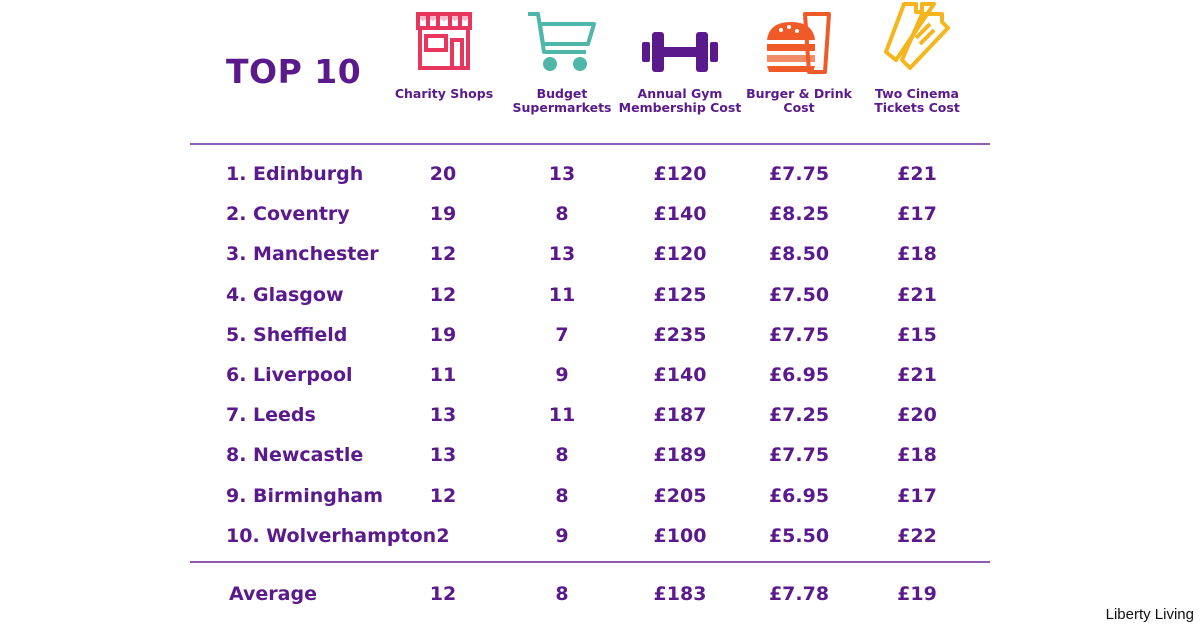 The width and height of the screenshot is (1200, 630). I want to click on value-burger-drink: £7.25, so click(799, 415).